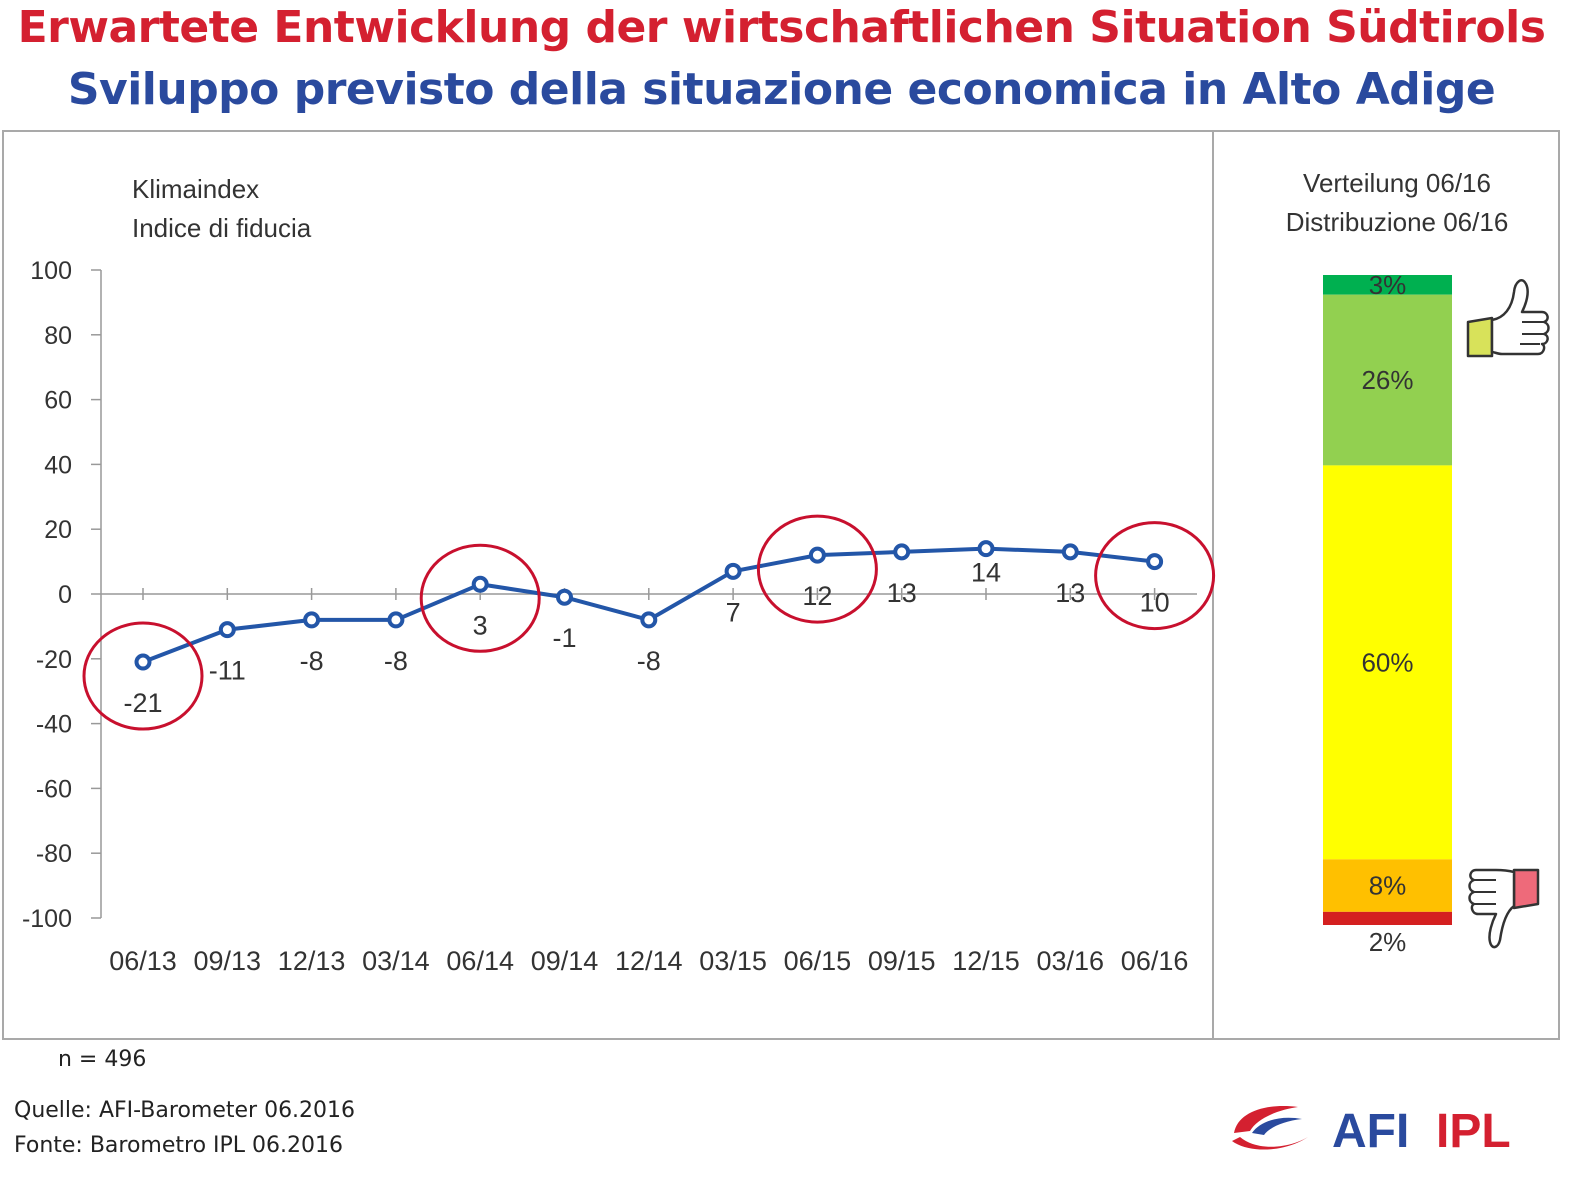  What do you see at coordinates (58, 401) in the screenshot?
I see `y-tick-label: 60` at bounding box center [58, 401].